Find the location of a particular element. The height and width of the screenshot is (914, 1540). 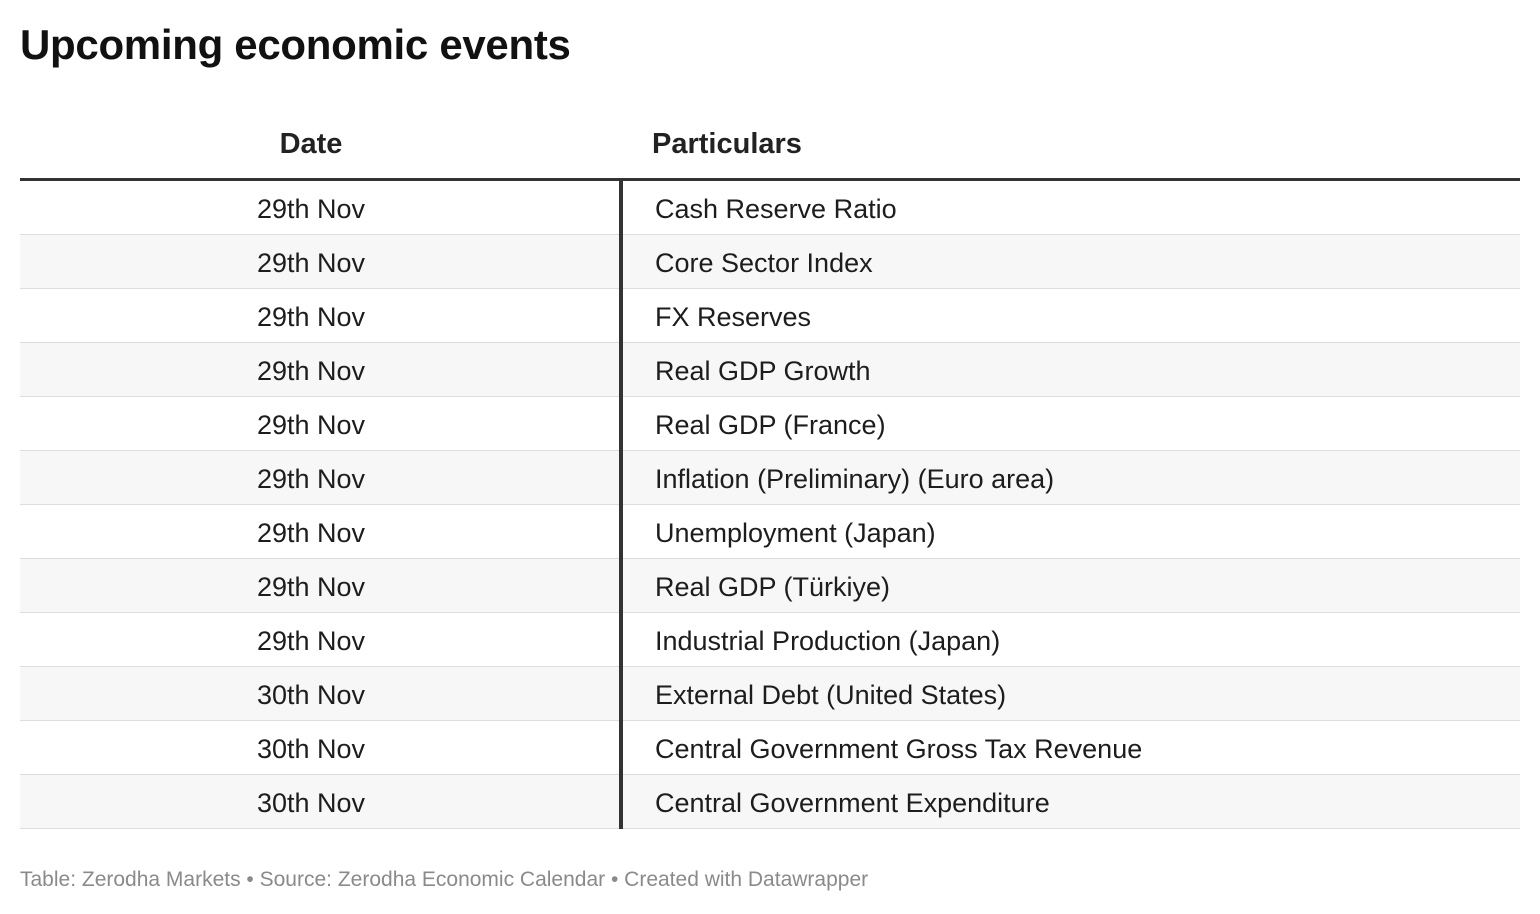

table-row: 29th Nov Real GDP (France) is located at coordinates (770, 424).